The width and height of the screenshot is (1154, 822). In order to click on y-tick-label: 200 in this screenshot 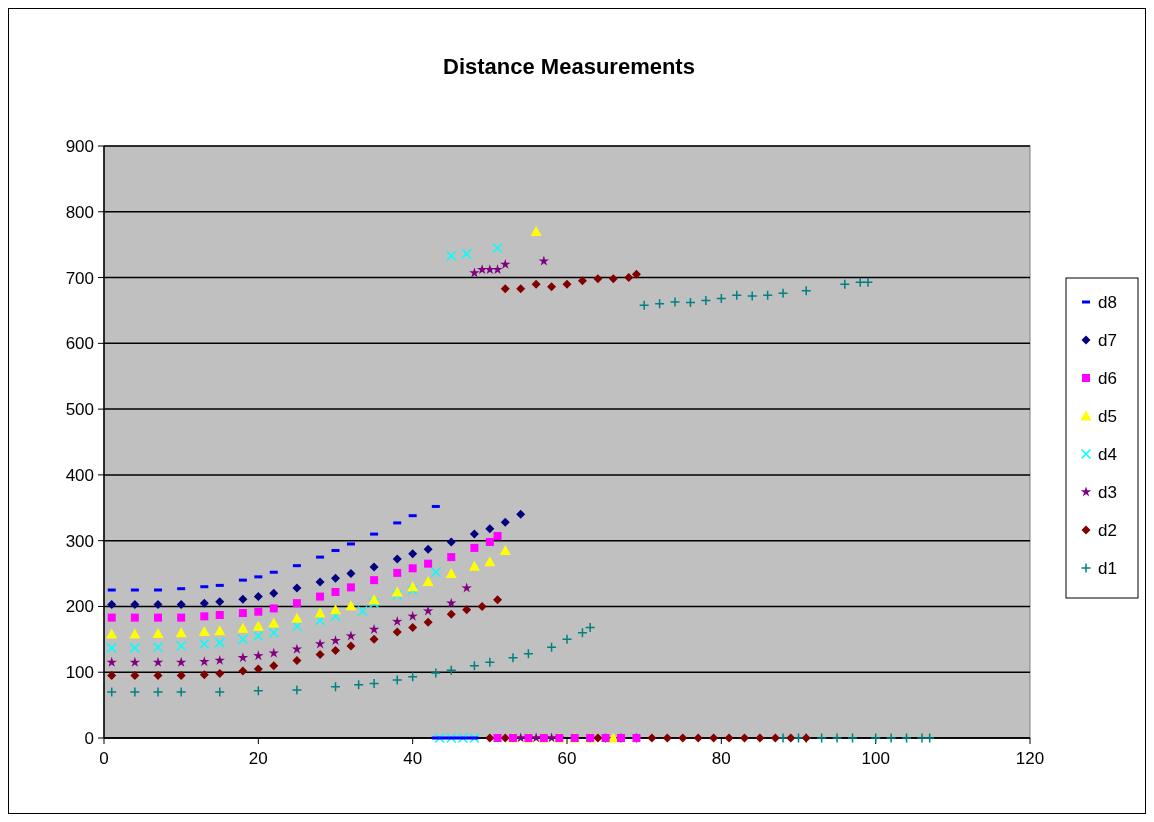, I will do `click(79, 607)`.